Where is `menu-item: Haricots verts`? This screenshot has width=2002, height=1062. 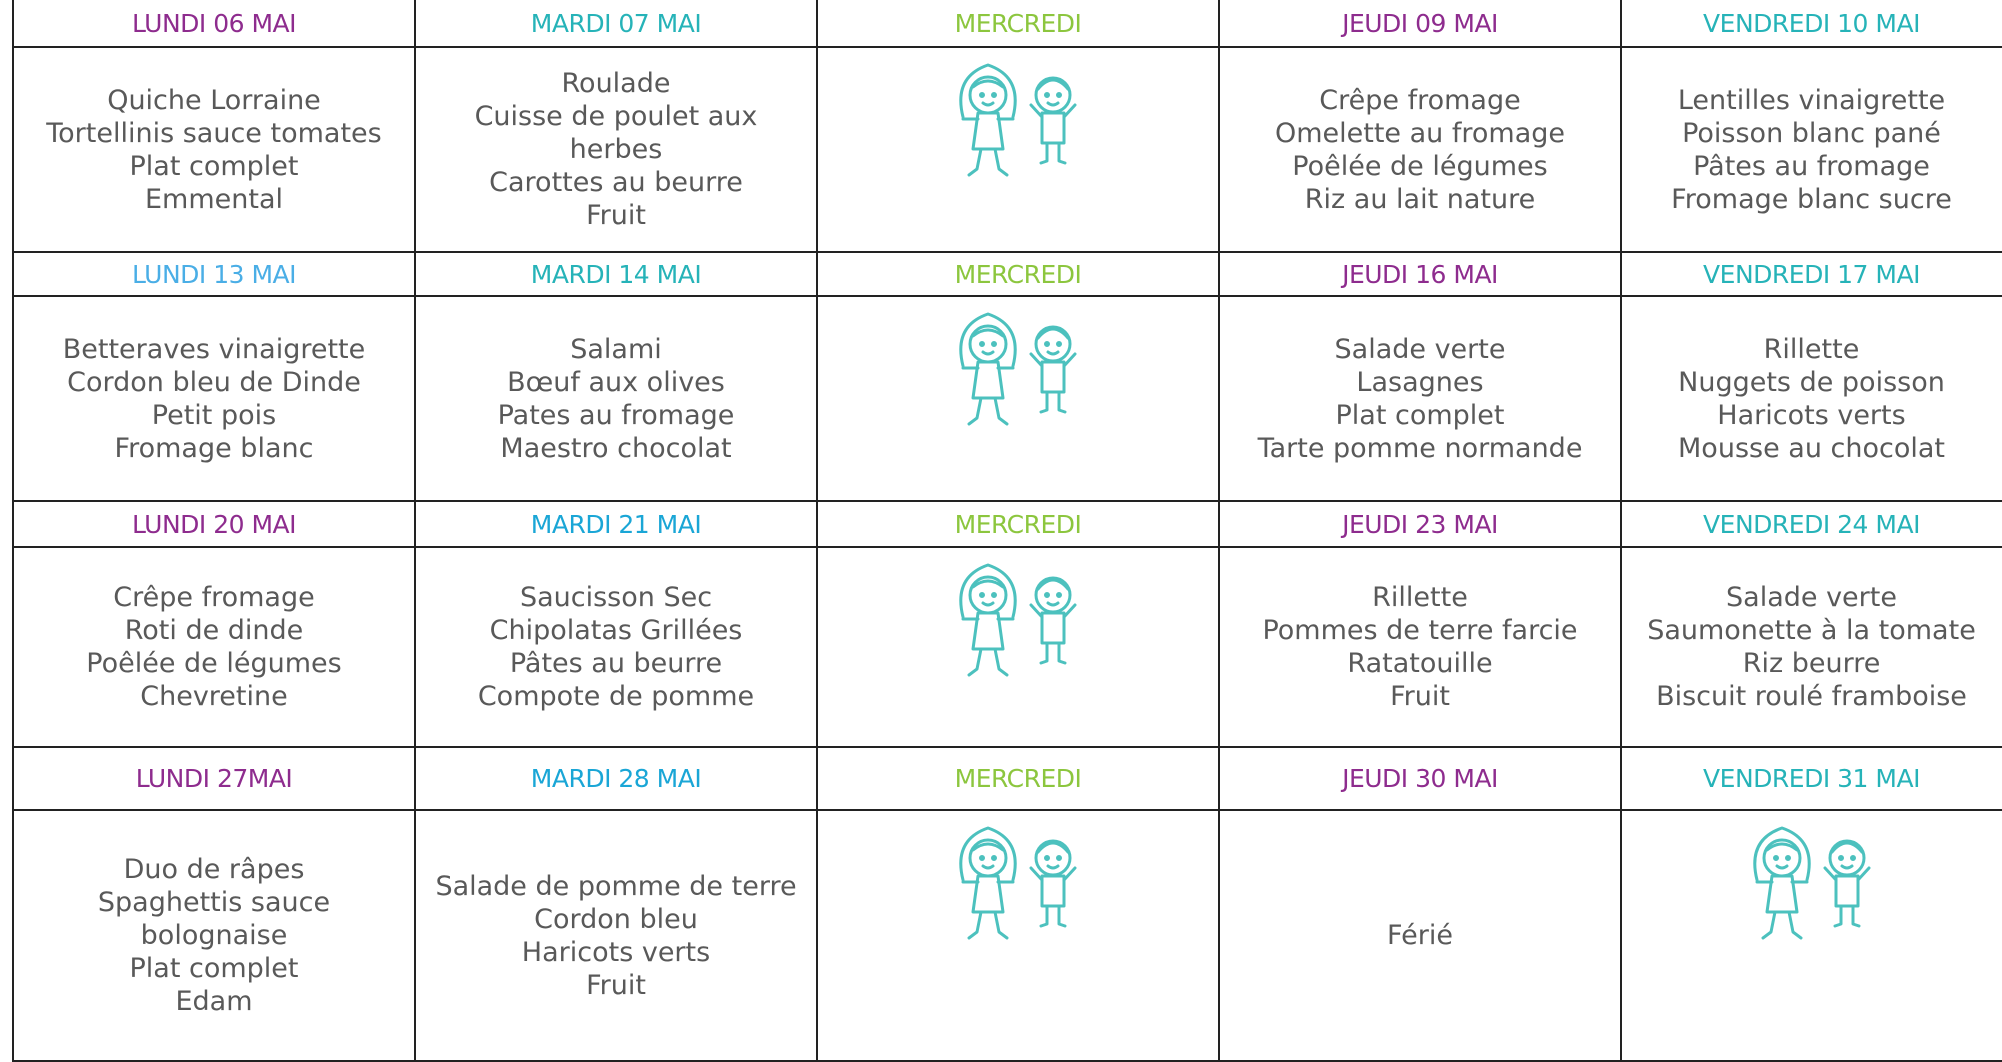
menu-item: Haricots verts is located at coordinates (1811, 415).